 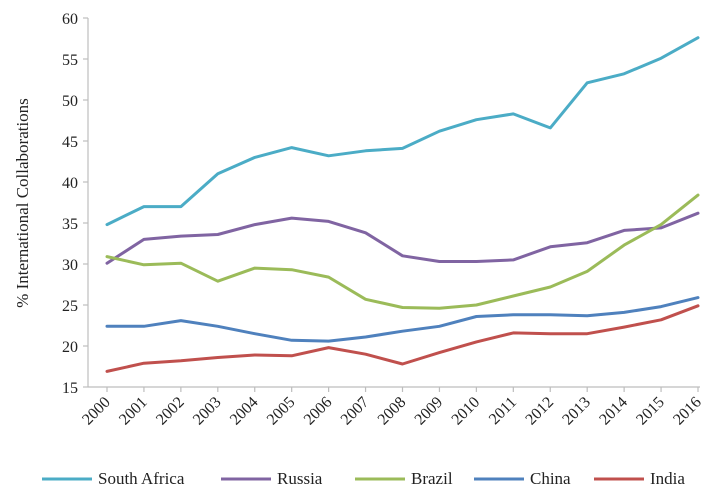 What do you see at coordinates (300, 478) in the screenshot?
I see `legend-label-russia: Russia` at bounding box center [300, 478].